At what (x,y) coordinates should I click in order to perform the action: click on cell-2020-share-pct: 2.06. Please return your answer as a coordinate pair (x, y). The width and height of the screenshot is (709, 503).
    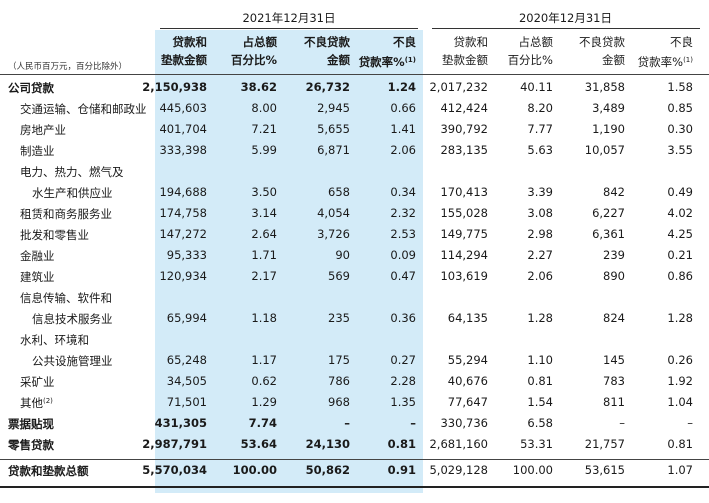
    Looking at the image, I should click on (540, 276).